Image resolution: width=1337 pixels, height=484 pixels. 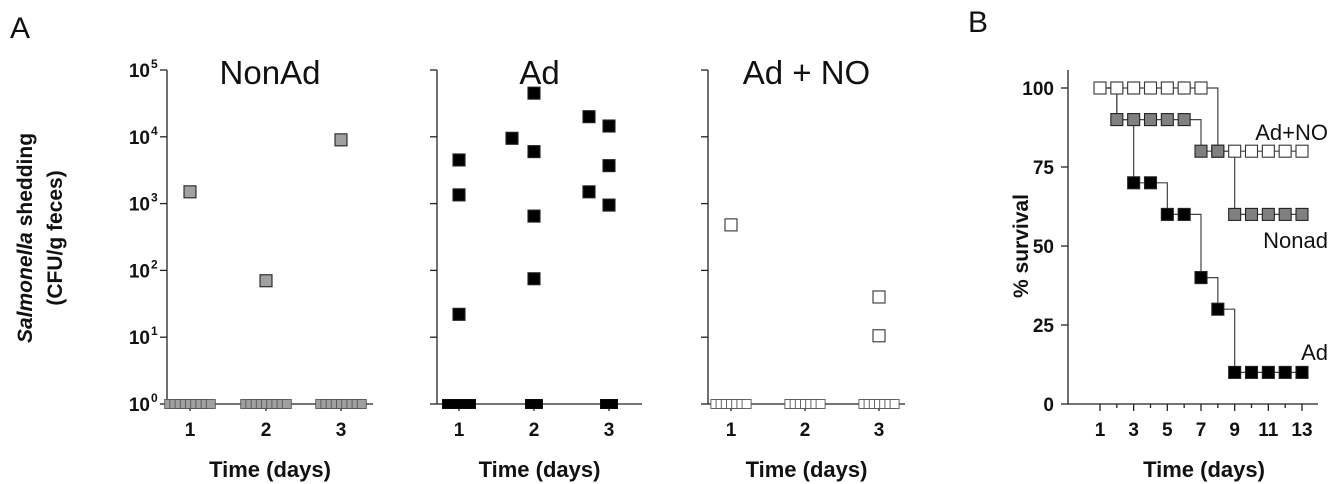 I want to click on y-tick-exponent: 3, so click(x=154, y=198).